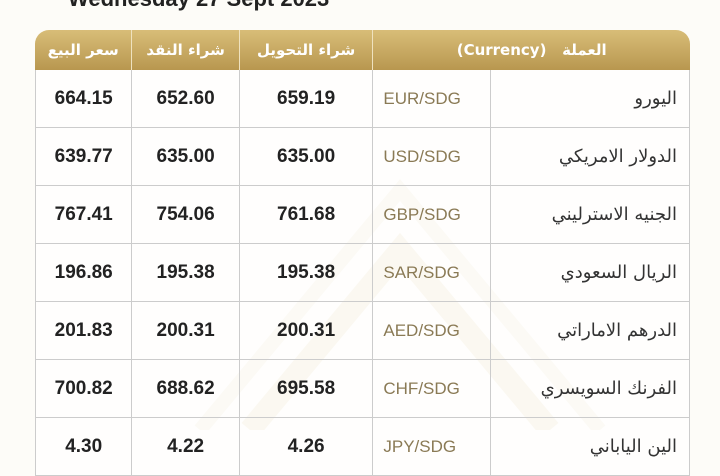  What do you see at coordinates (83, 273) in the screenshot?
I see `sell-rate: 196.86` at bounding box center [83, 273].